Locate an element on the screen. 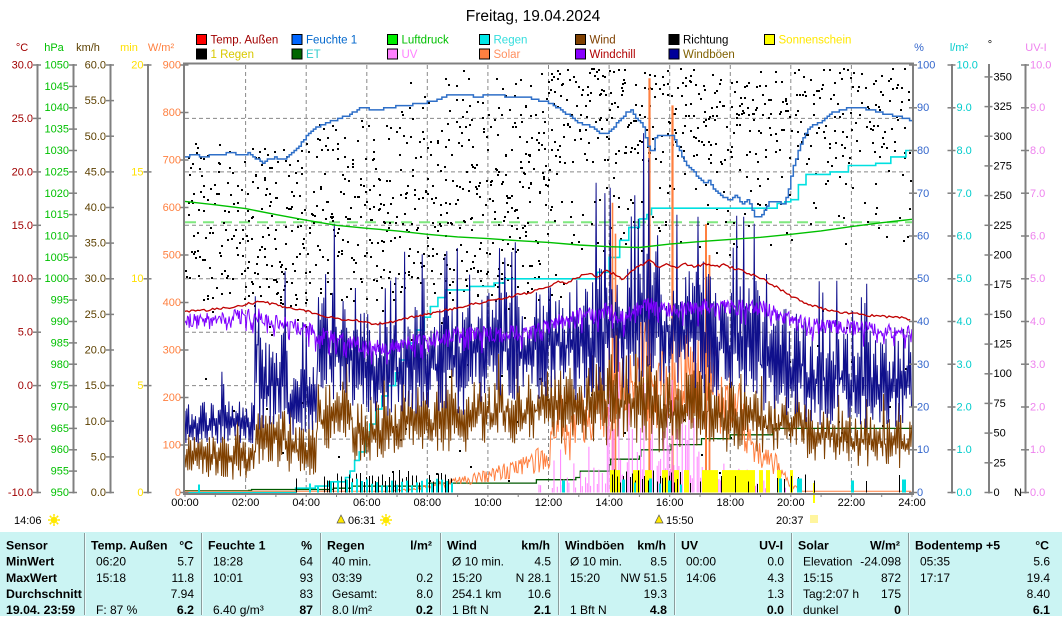  svg-text: Elevation is located at coordinates (827, 562).